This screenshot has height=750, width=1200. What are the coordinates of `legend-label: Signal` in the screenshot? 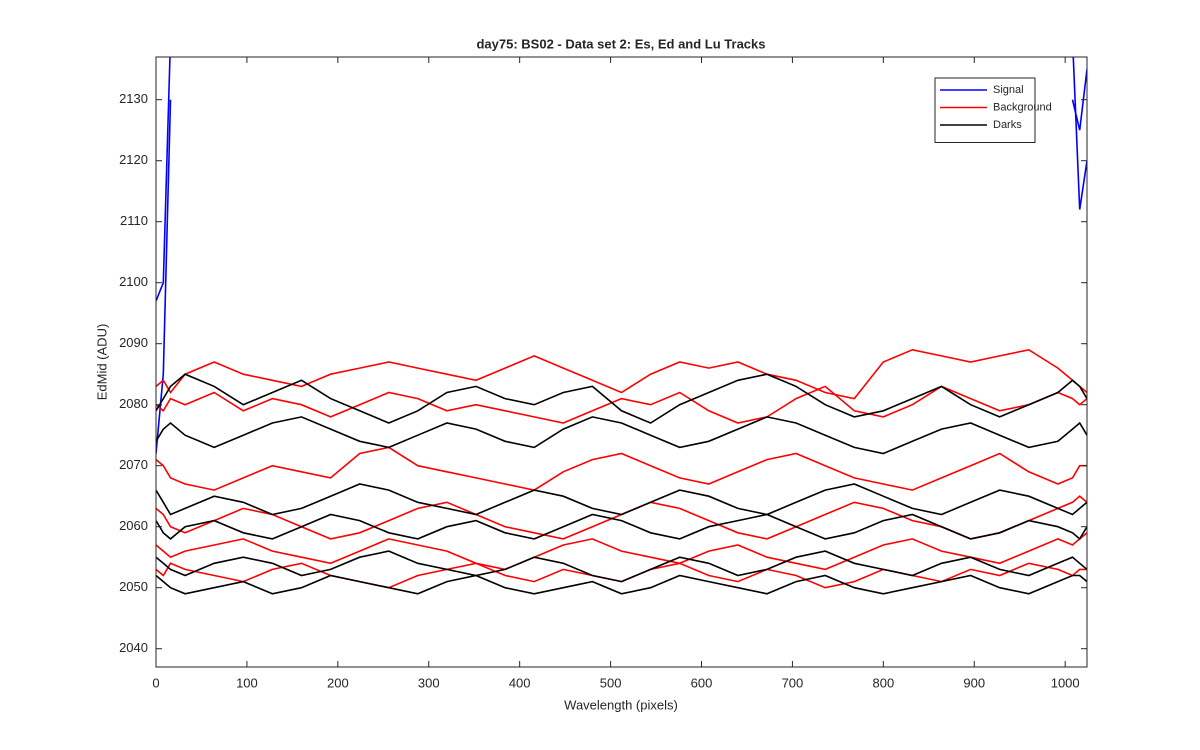 It's located at (1008, 90).